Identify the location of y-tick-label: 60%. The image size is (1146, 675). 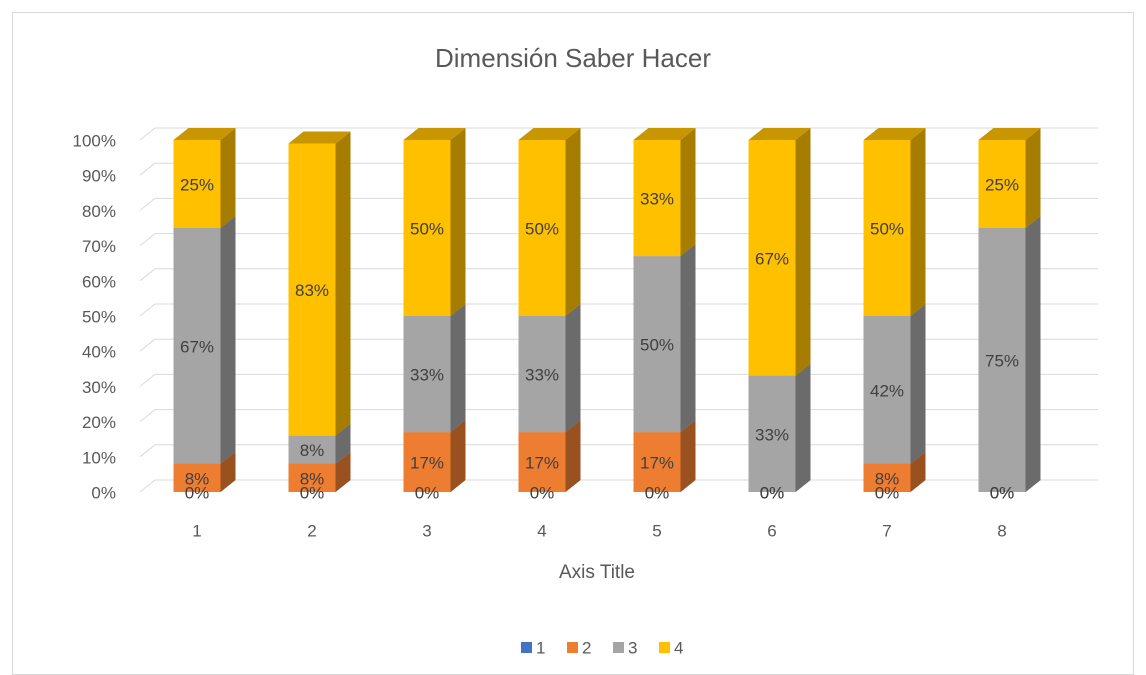
(99, 281).